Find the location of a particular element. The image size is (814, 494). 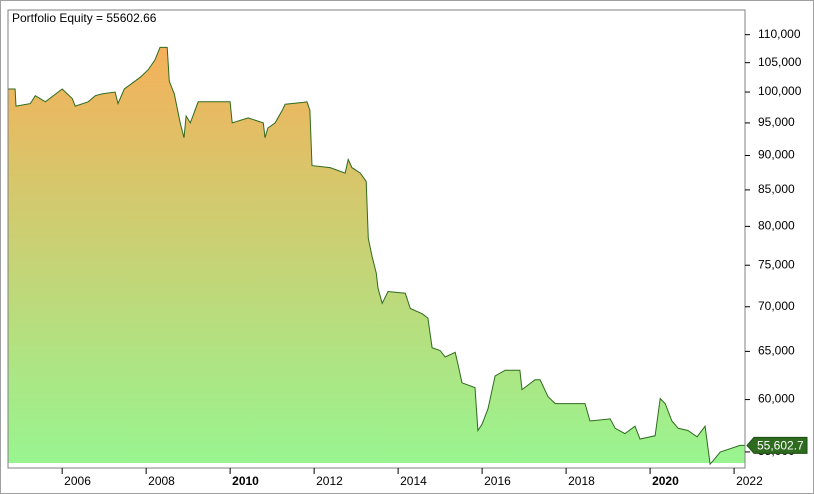

y-tick-label: 105,000 is located at coordinates (780, 62).